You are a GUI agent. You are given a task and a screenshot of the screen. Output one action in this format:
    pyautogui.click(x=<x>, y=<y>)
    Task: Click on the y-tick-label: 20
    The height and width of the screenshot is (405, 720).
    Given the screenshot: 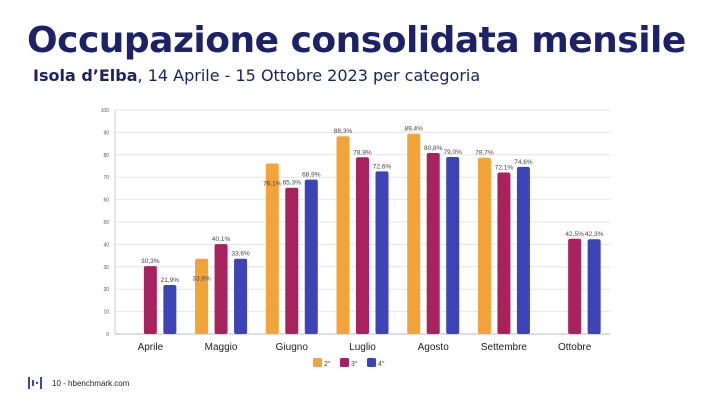 What is the action you would take?
    pyautogui.click(x=106, y=290)
    